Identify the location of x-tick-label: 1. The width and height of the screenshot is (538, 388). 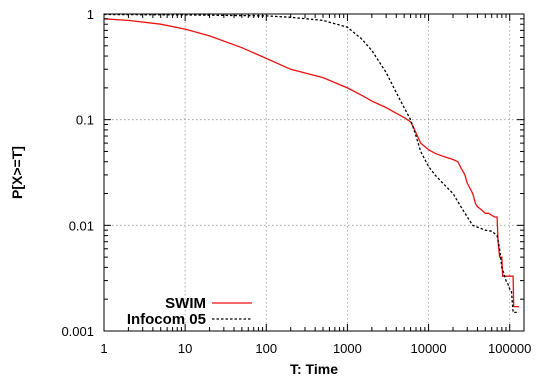
(103, 348).